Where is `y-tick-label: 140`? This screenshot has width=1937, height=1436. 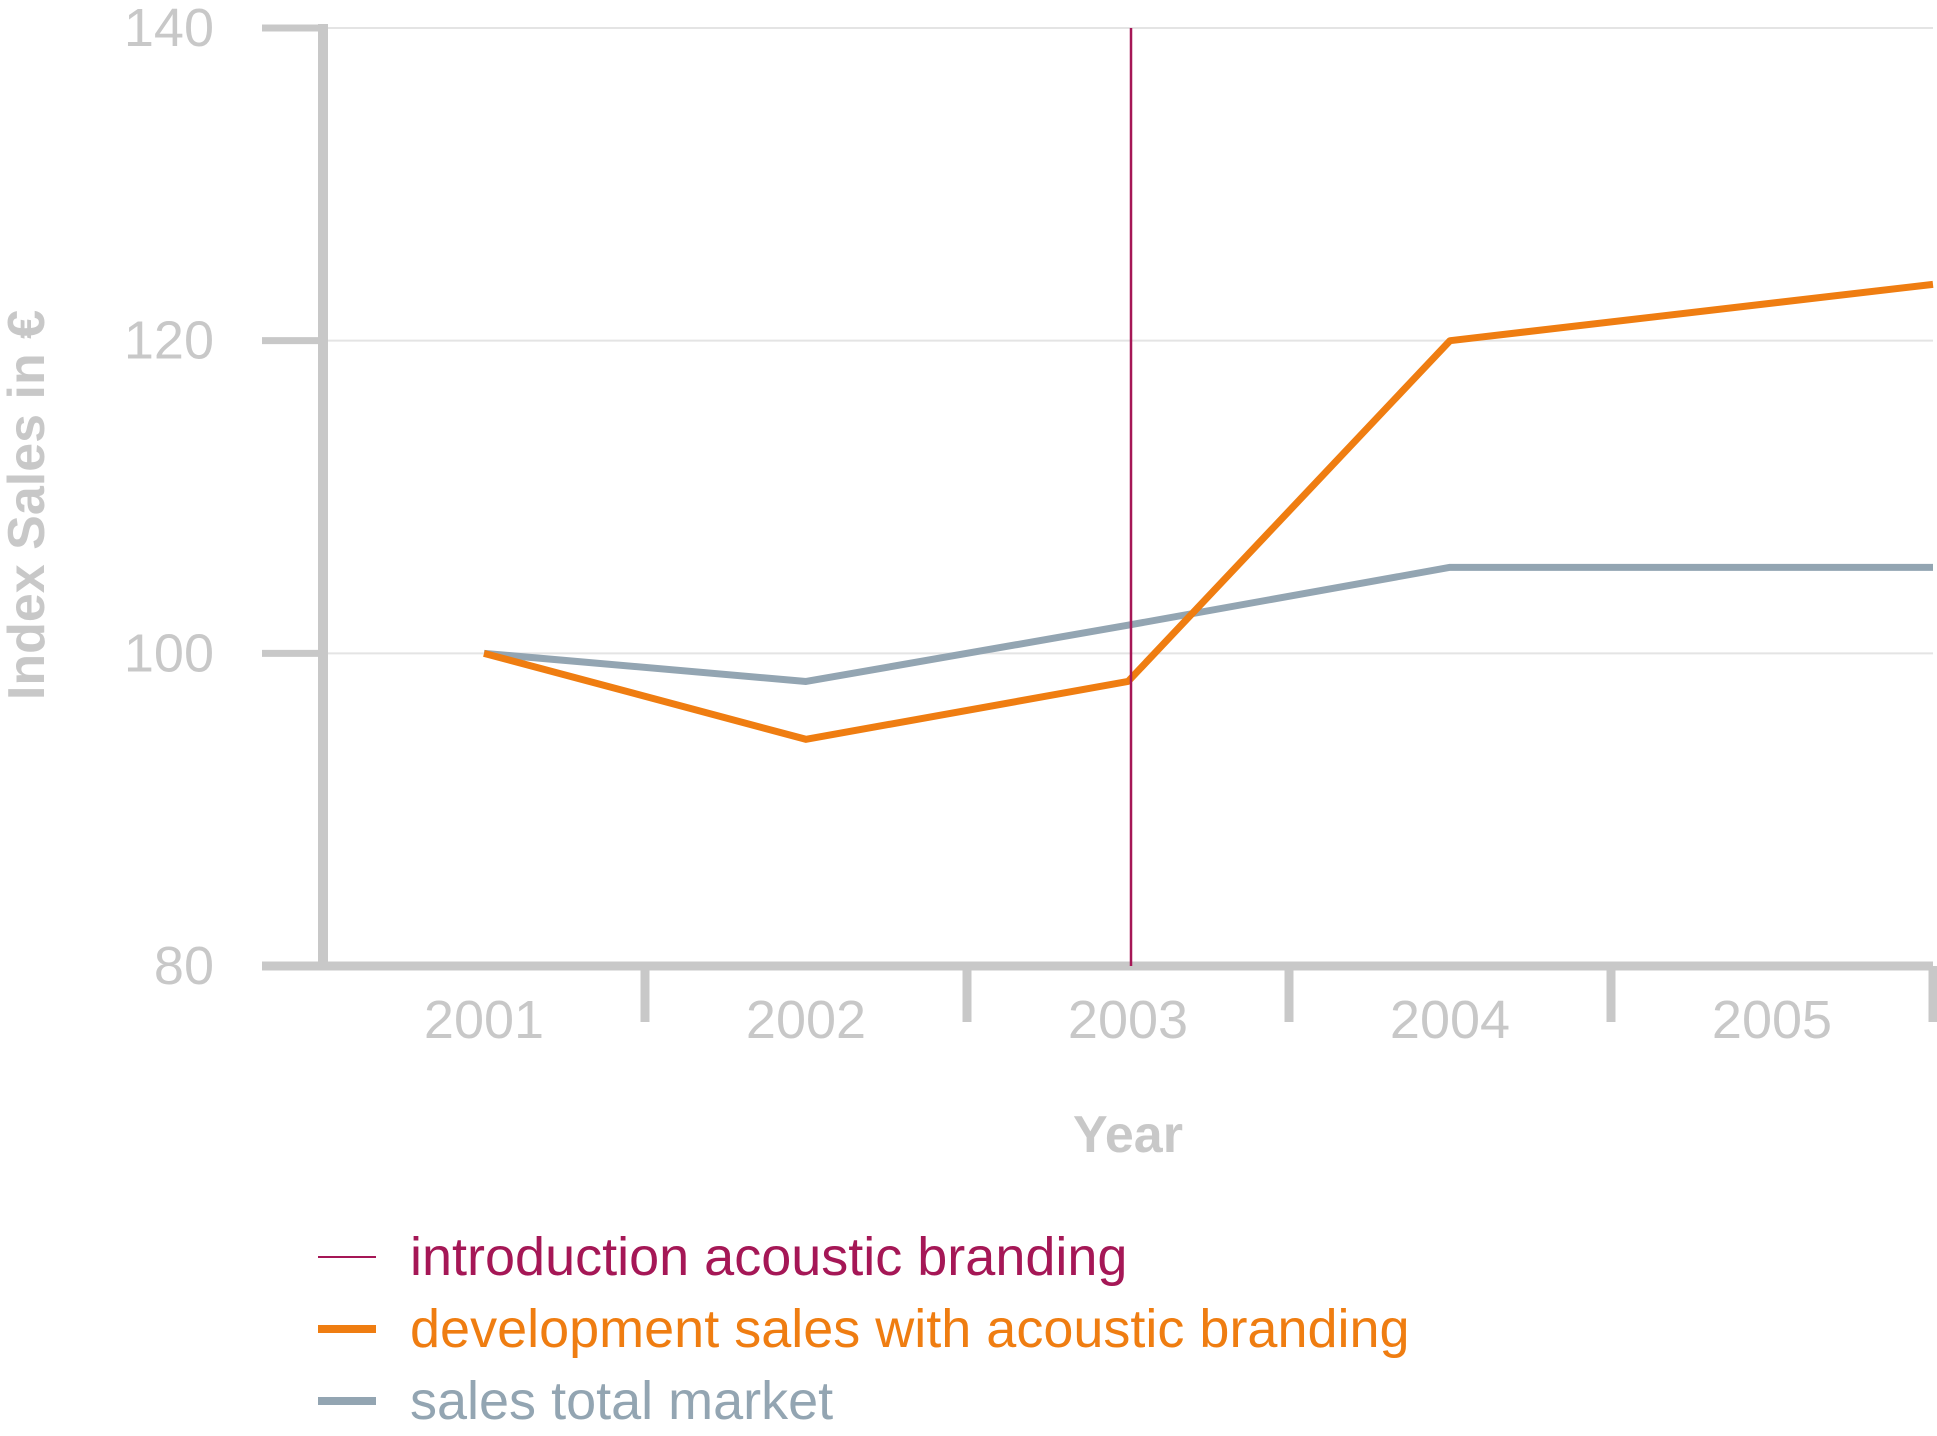
y-tick-label: 140 is located at coordinates (169, 29).